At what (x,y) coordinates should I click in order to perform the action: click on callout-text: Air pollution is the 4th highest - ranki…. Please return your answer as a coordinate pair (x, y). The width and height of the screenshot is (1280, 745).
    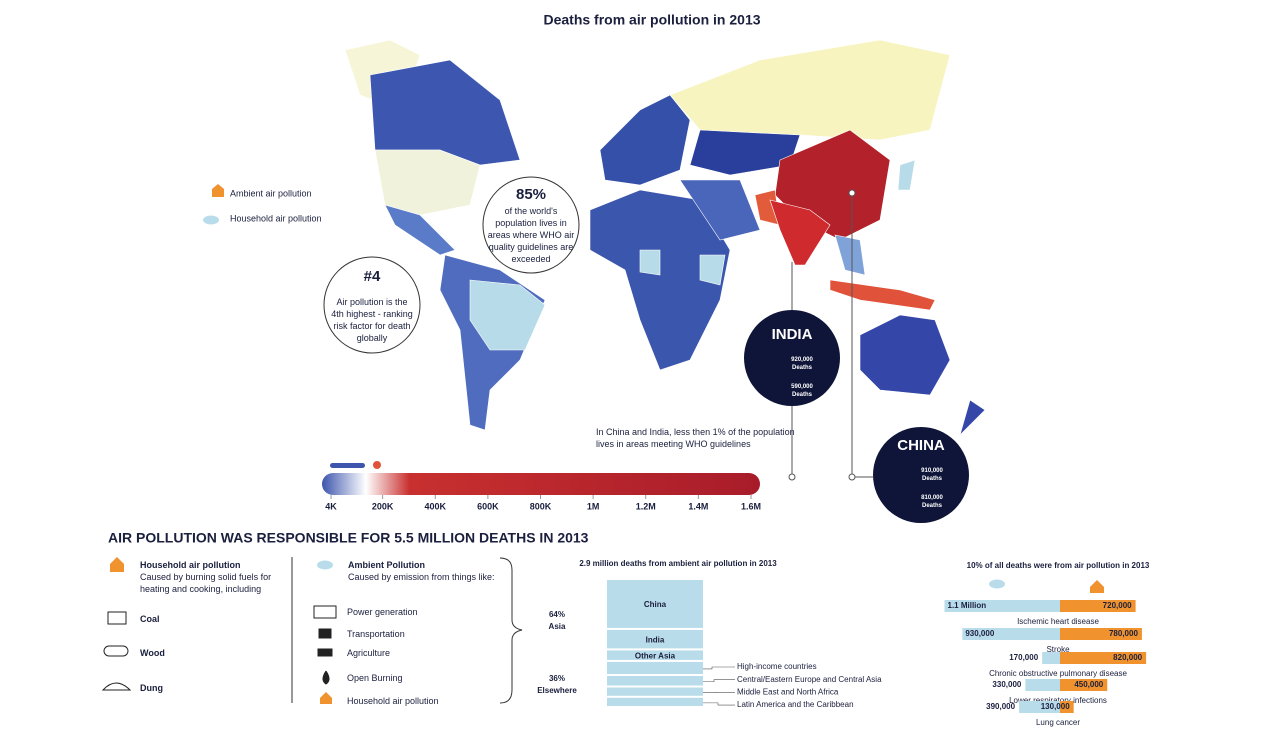
    Looking at the image, I should click on (372, 320).